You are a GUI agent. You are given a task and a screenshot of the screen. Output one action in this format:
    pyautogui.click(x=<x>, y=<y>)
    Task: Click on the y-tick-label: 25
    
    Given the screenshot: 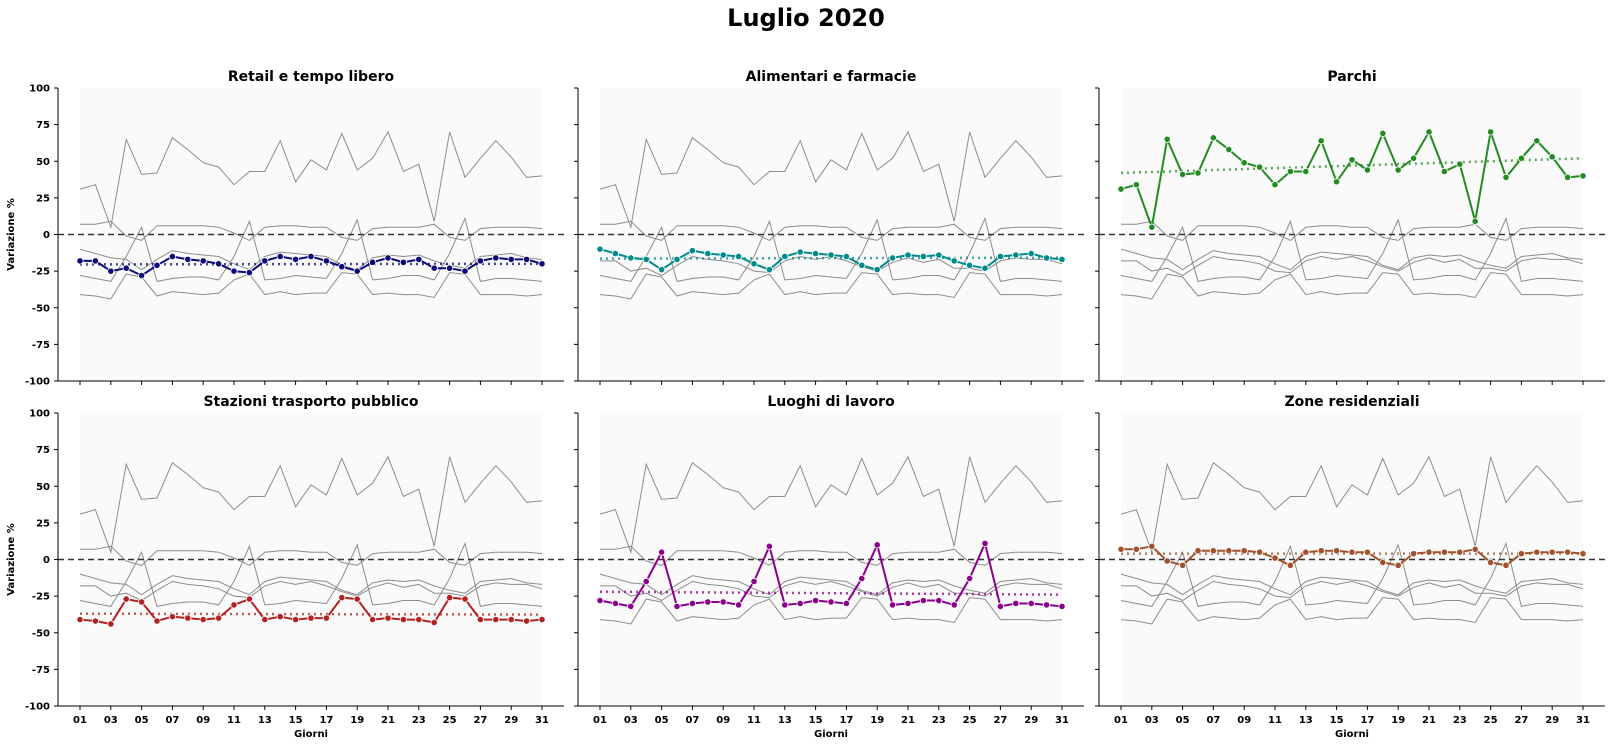 What is the action you would take?
    pyautogui.click(x=43, y=198)
    